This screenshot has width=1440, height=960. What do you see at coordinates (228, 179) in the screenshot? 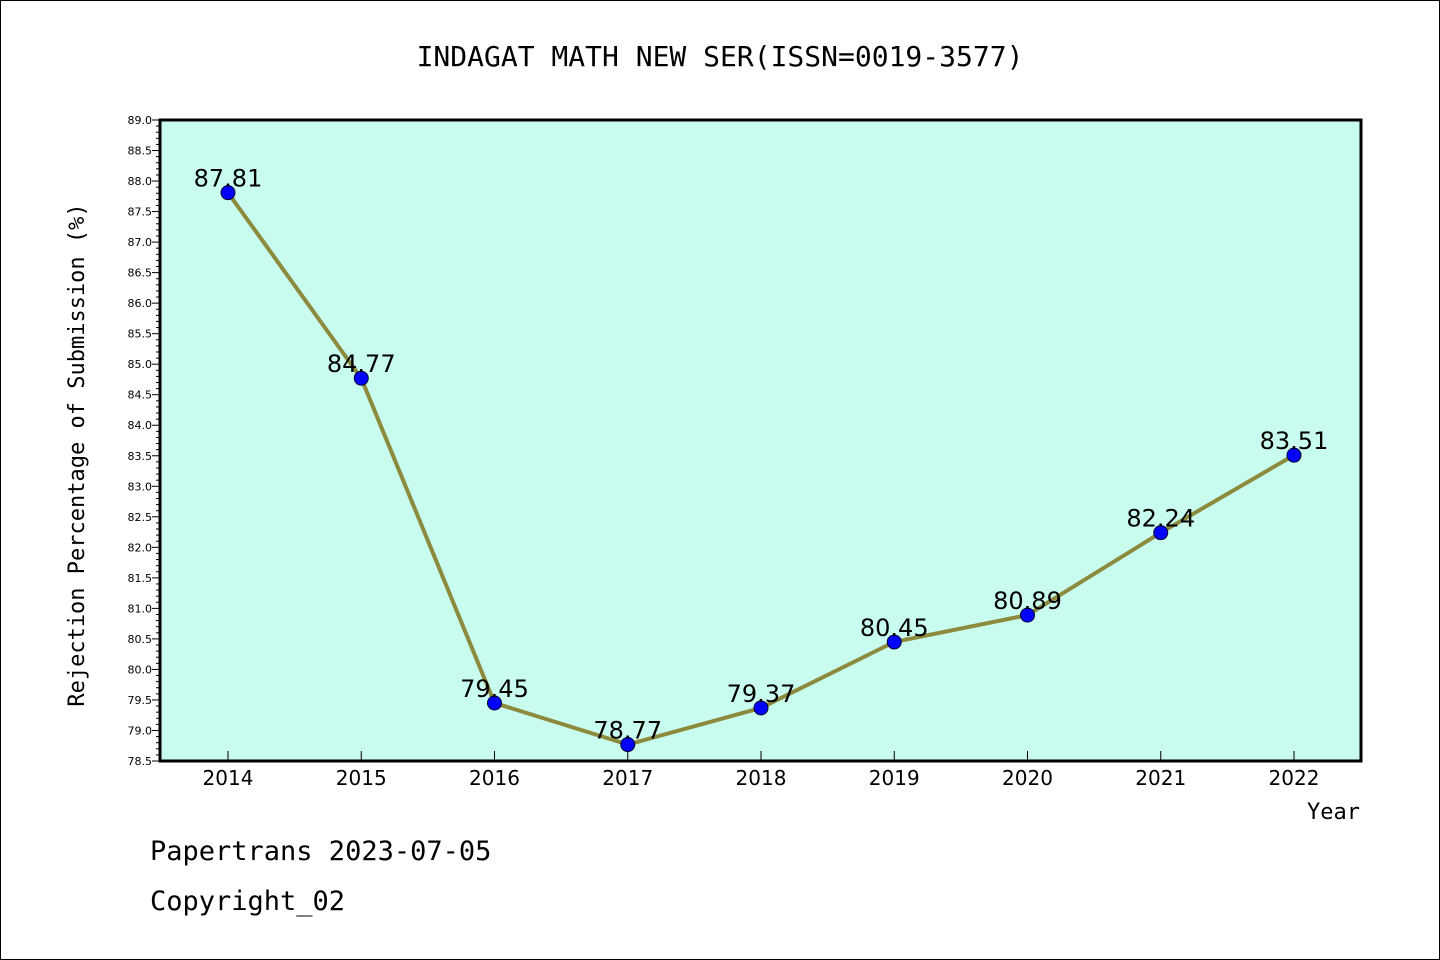
I see `data-label: 87.81` at bounding box center [228, 179].